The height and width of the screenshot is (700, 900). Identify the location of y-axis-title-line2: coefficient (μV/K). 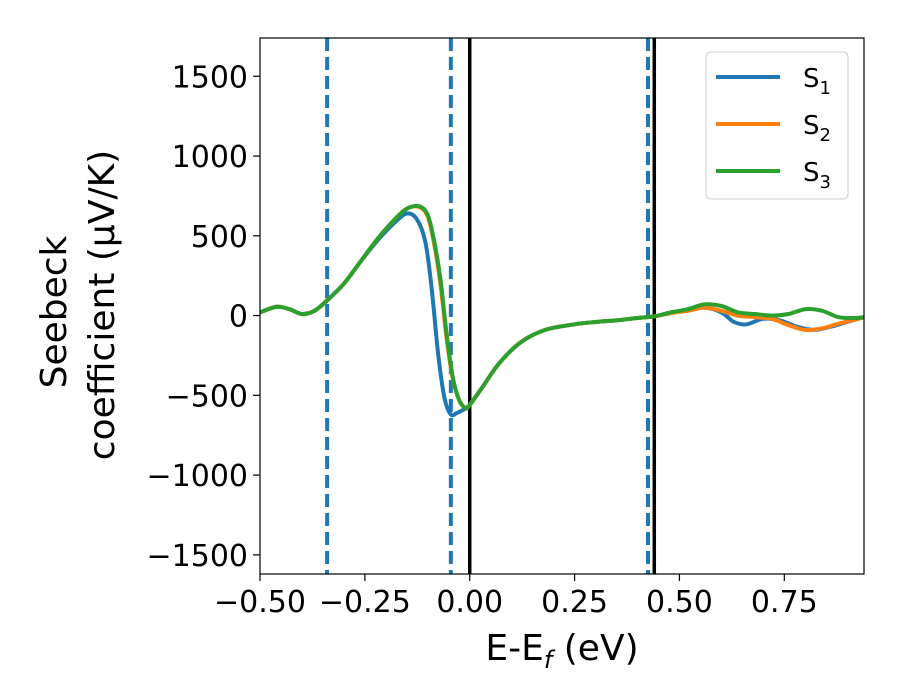
(102, 305).